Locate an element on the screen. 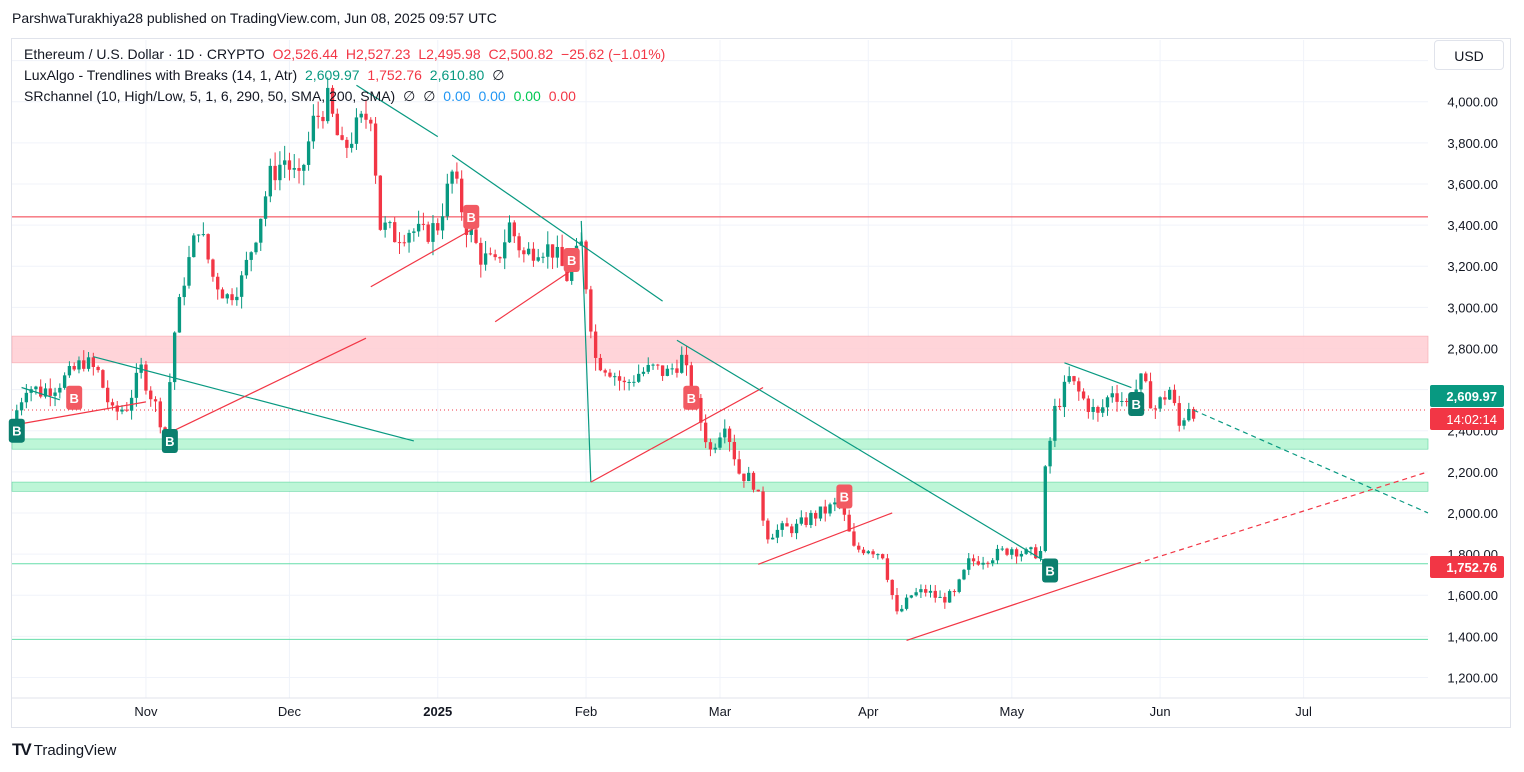  time-tick-label: Nov is located at coordinates (146, 711).